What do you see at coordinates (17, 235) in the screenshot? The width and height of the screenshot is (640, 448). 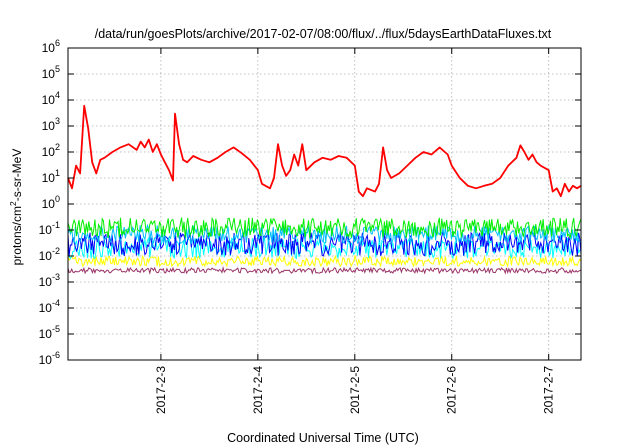 I see `y-axis-label-base: protons/cm` at bounding box center [17, 235].